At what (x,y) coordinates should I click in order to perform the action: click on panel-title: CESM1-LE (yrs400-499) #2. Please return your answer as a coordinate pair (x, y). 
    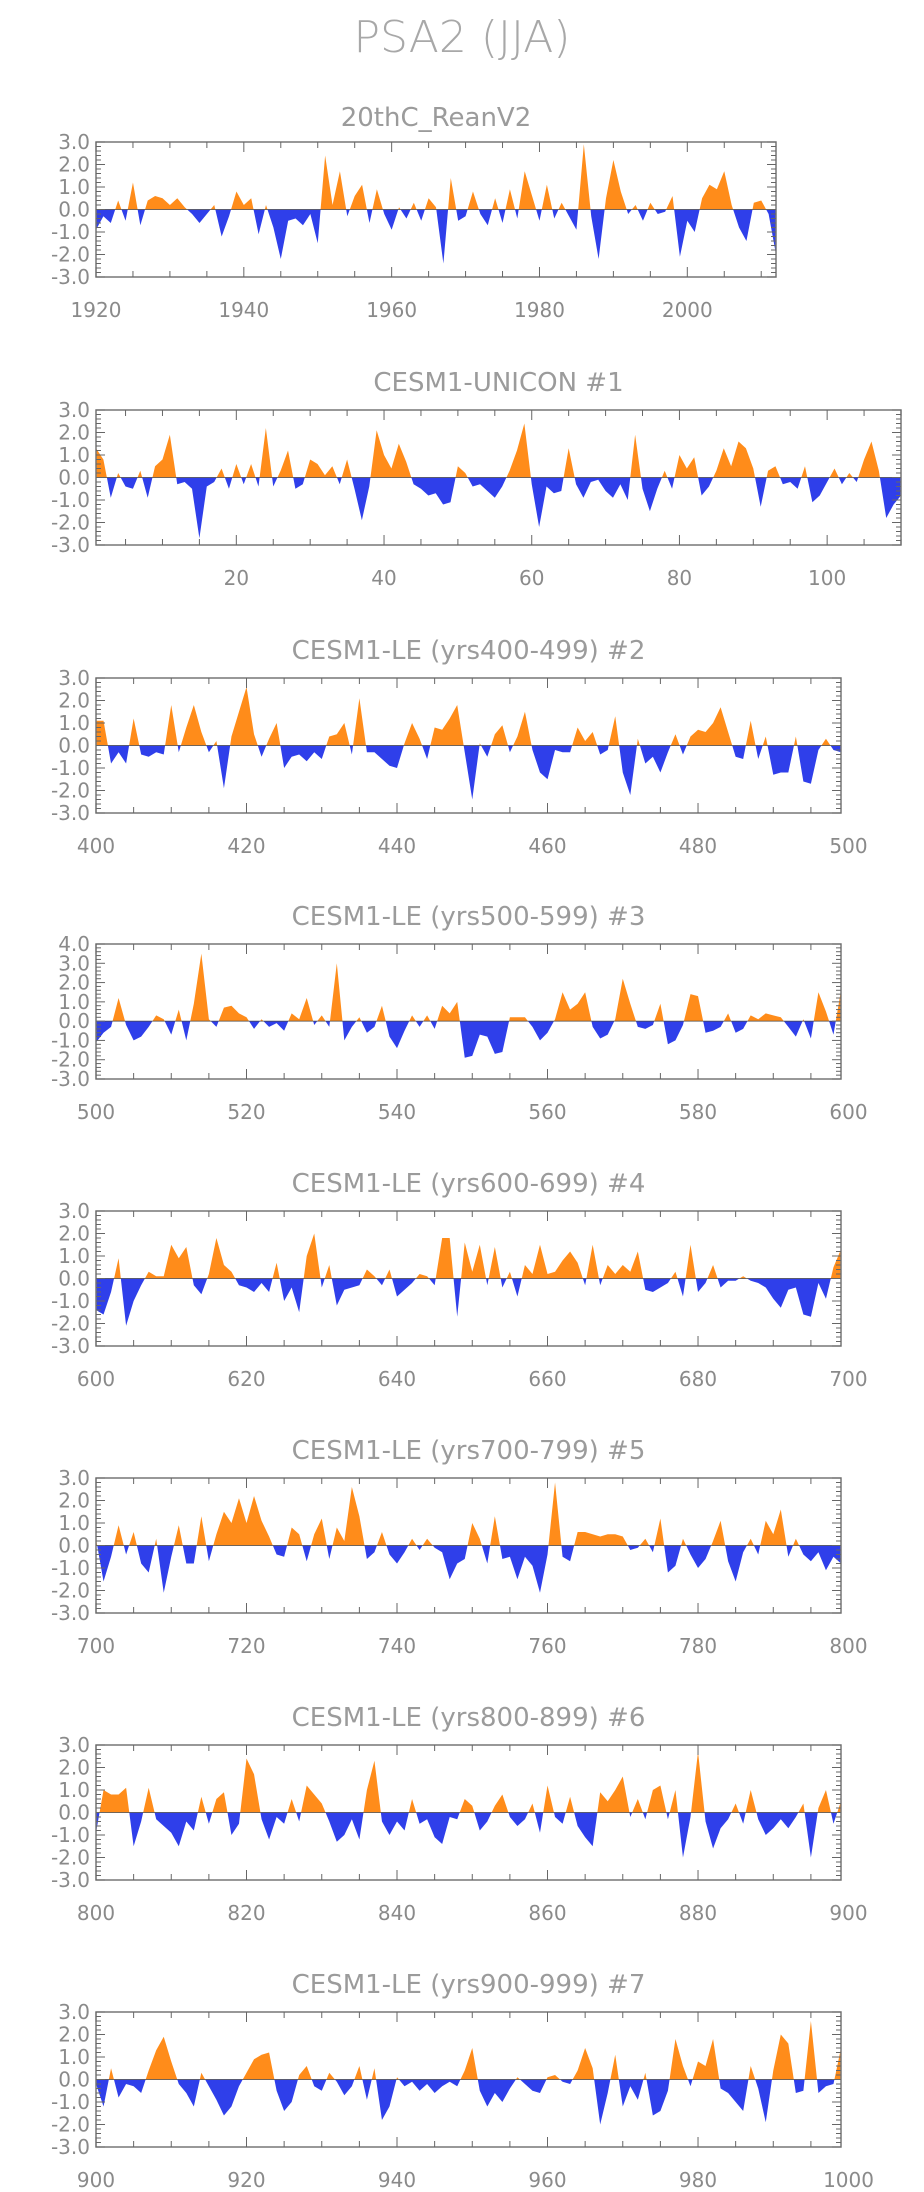
    Looking at the image, I should click on (469, 651).